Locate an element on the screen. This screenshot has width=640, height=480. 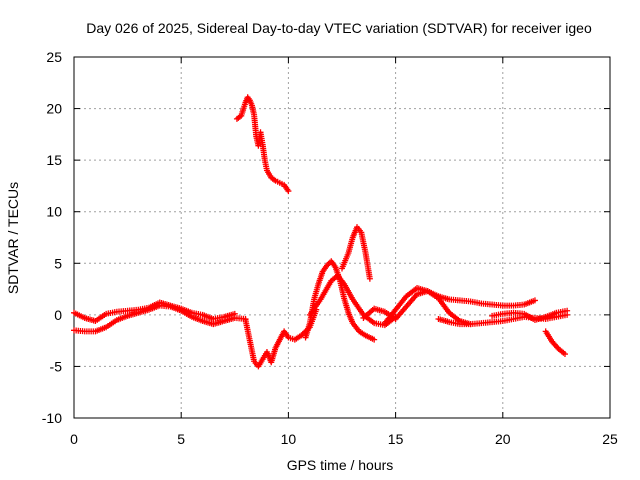
x-tick-label: 25 is located at coordinates (610, 439).